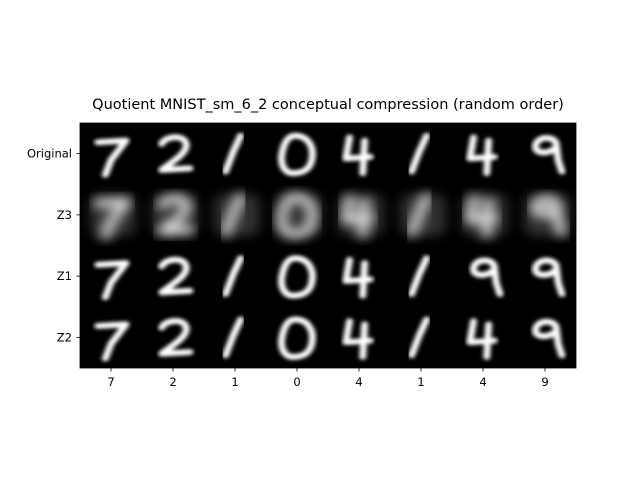  I want to click on column-label: 0, so click(296, 382).